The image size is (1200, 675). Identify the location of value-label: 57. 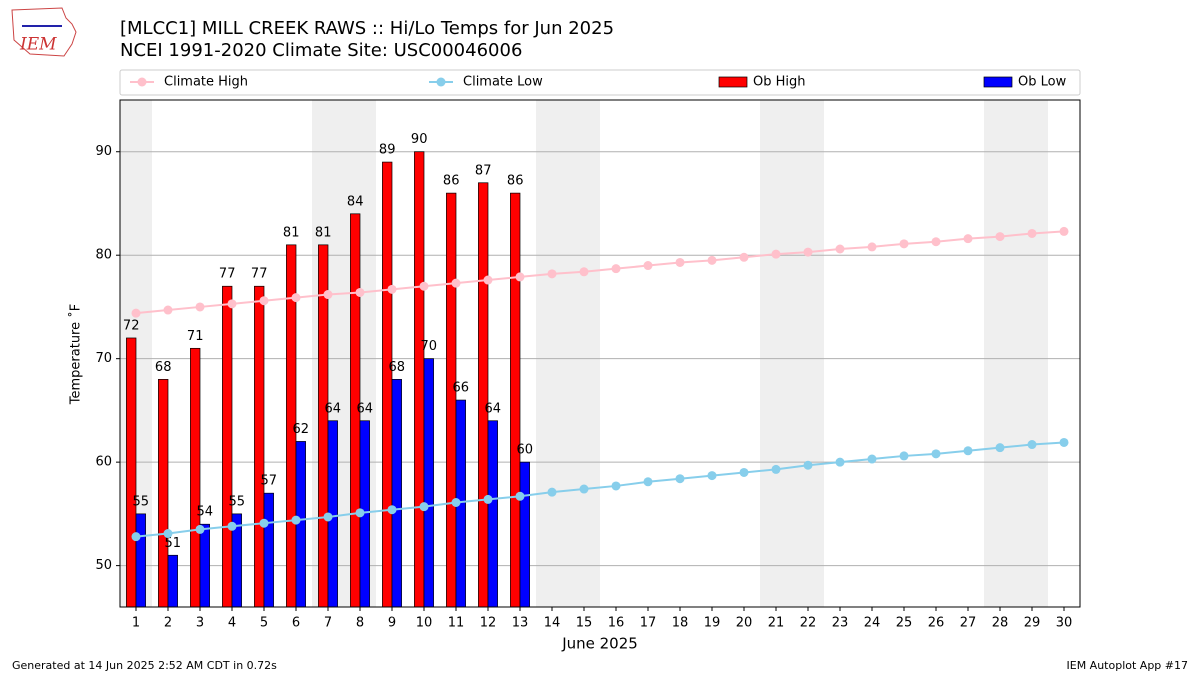
(269, 481).